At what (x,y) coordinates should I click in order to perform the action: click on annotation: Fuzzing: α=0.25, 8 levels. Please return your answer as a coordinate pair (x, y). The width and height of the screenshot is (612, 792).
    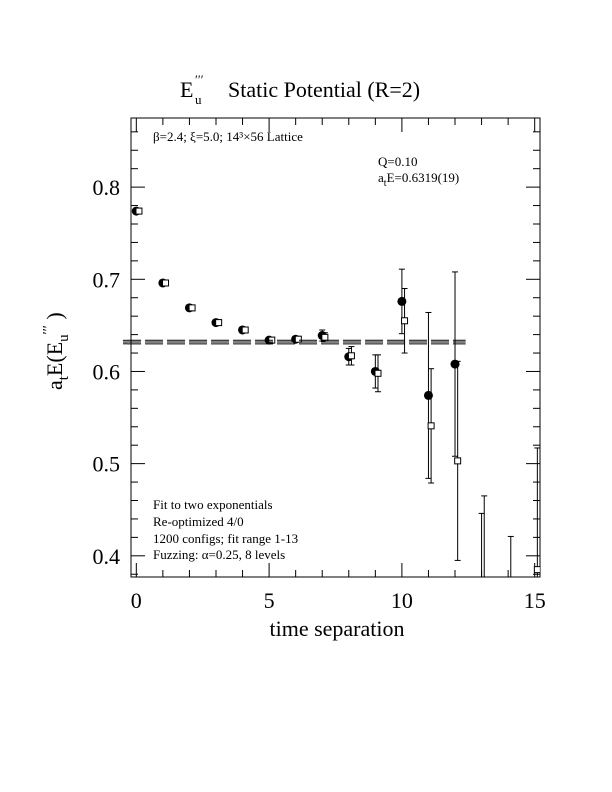
    Looking at the image, I should click on (219, 554).